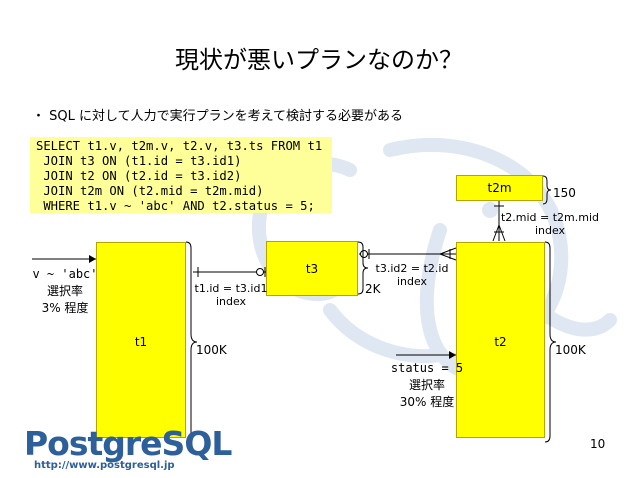  I want to click on bullet-text: SQL に対して人力で実行プランを考えて検討する必要がある, so click(226, 116).